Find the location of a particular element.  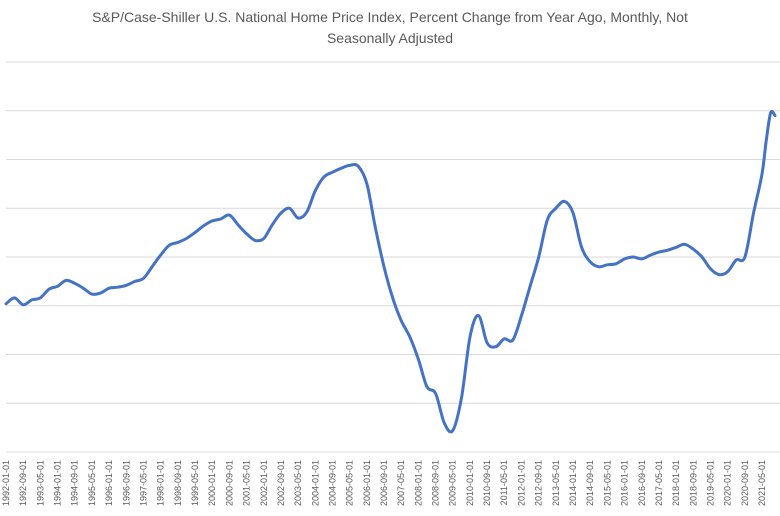

x-tick-label: 2001-05-01 is located at coordinates (247, 483).